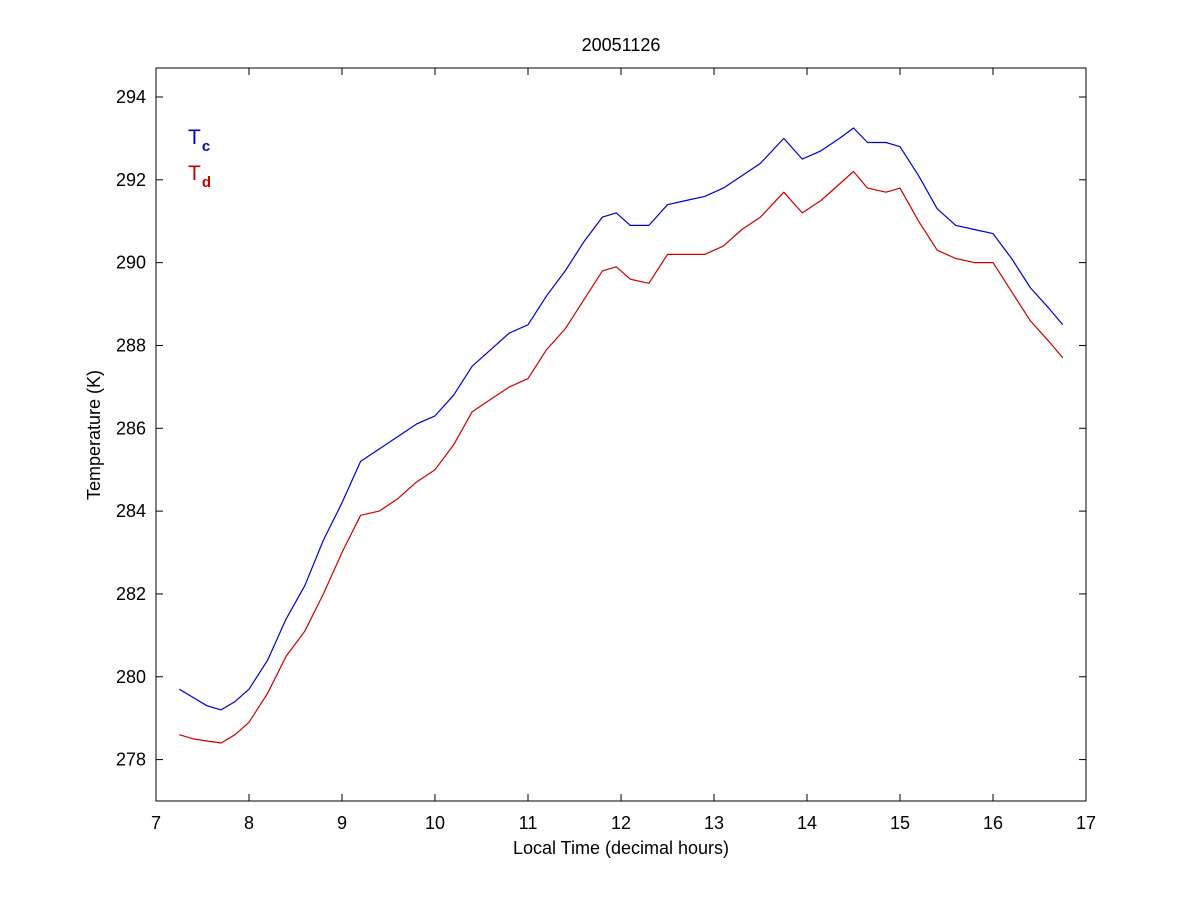  What do you see at coordinates (206, 182) in the screenshot?
I see `legend-subscript-td: d` at bounding box center [206, 182].